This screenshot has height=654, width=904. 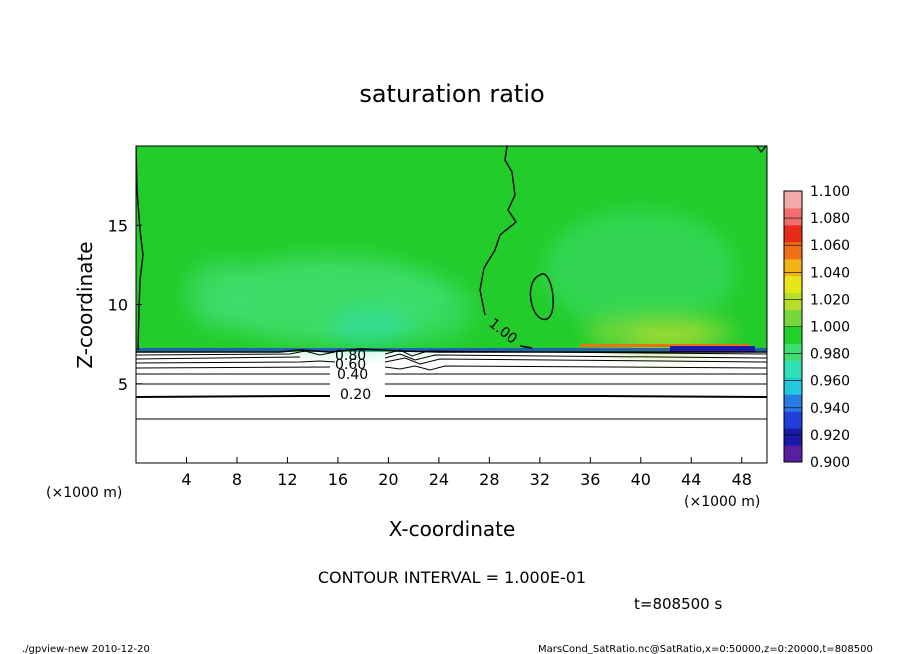 I want to click on supersaturated-patch, so click(x=660, y=332).